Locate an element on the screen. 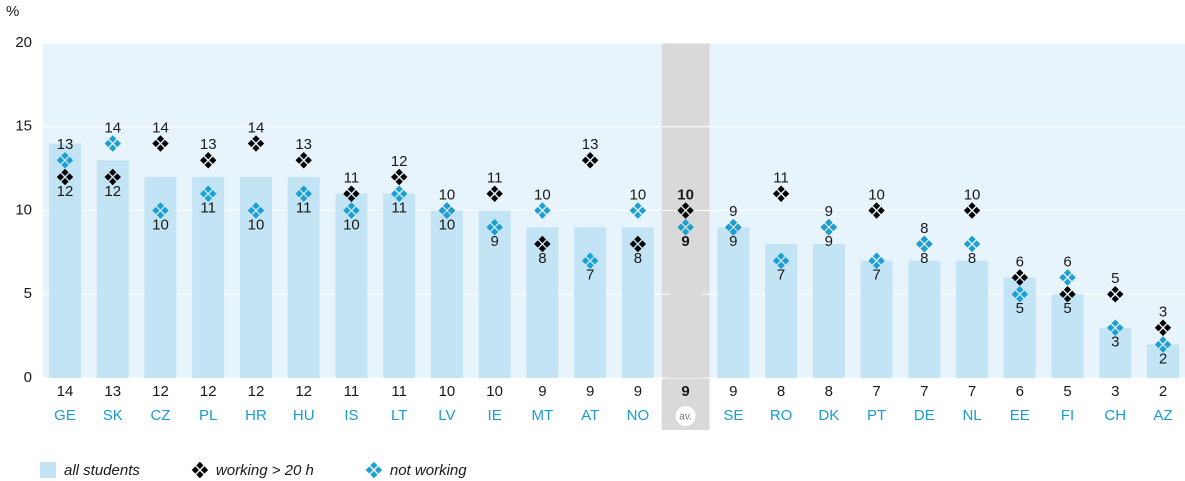  legend-label: working > 20 h is located at coordinates (265, 470).